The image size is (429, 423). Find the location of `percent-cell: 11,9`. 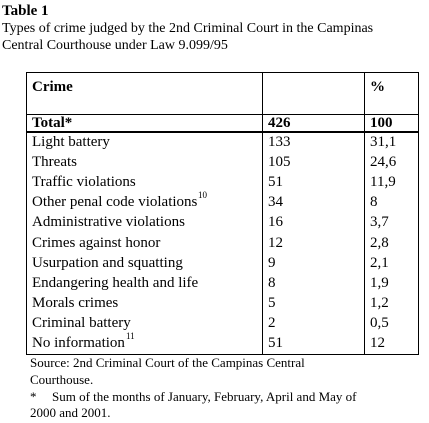

percent-cell: 11,9 is located at coordinates (383, 182).